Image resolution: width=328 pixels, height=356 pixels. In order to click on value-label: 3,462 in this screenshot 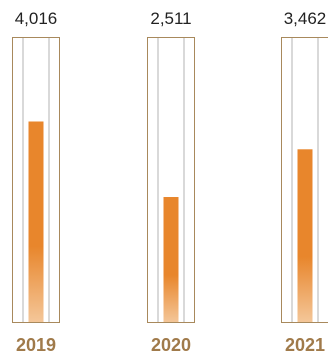, I will do `click(305, 18)`.